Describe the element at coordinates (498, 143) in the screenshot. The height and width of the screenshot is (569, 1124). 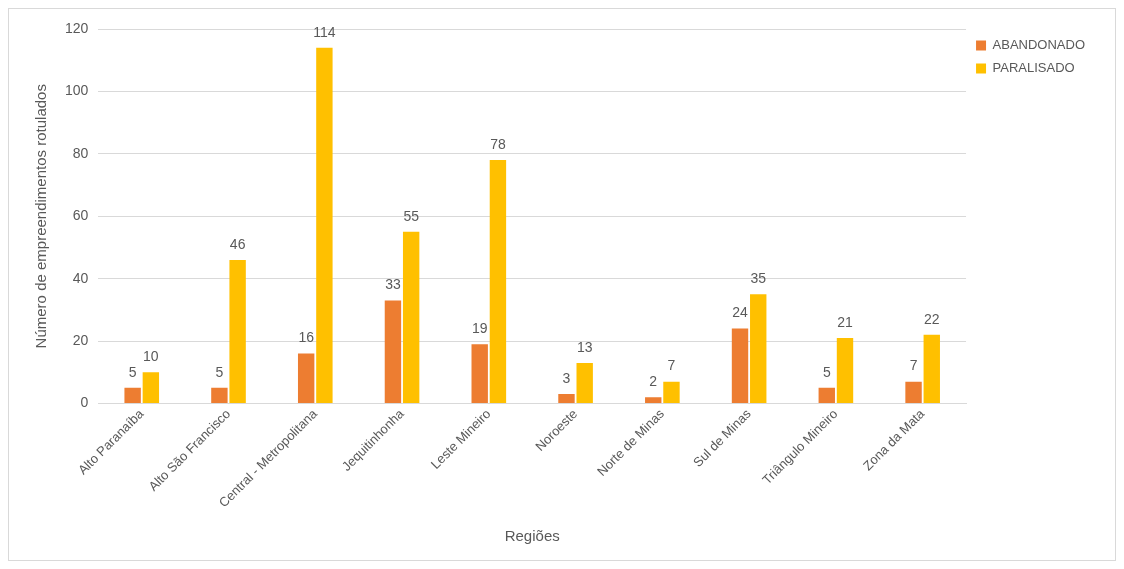
I see `data-label: 78` at that location.